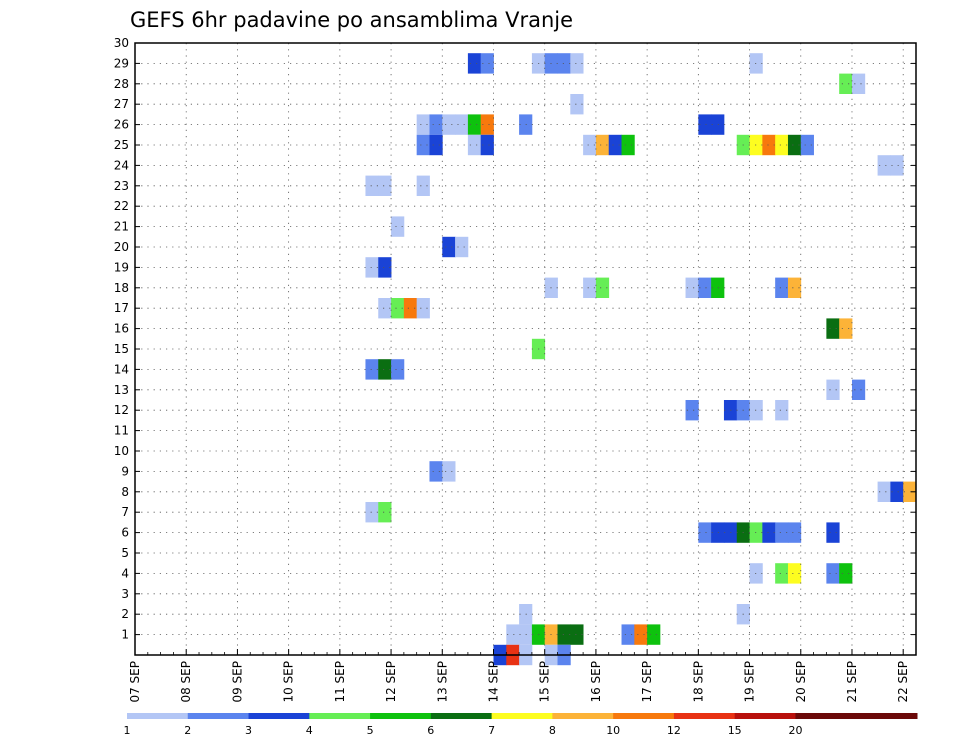 This screenshot has height=742, width=960. What do you see at coordinates (125, 635) in the screenshot?
I see `y-tick-label: 1` at bounding box center [125, 635].